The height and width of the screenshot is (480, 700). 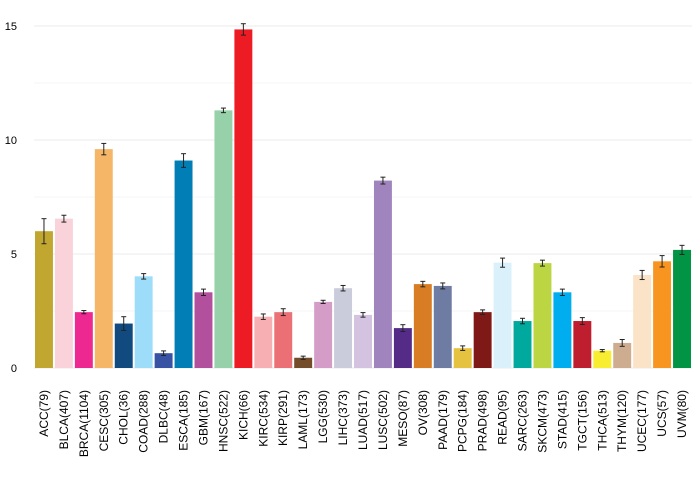 What do you see at coordinates (243, 415) in the screenshot?
I see `x-tick-label: KICH(66)` at bounding box center [243, 415].